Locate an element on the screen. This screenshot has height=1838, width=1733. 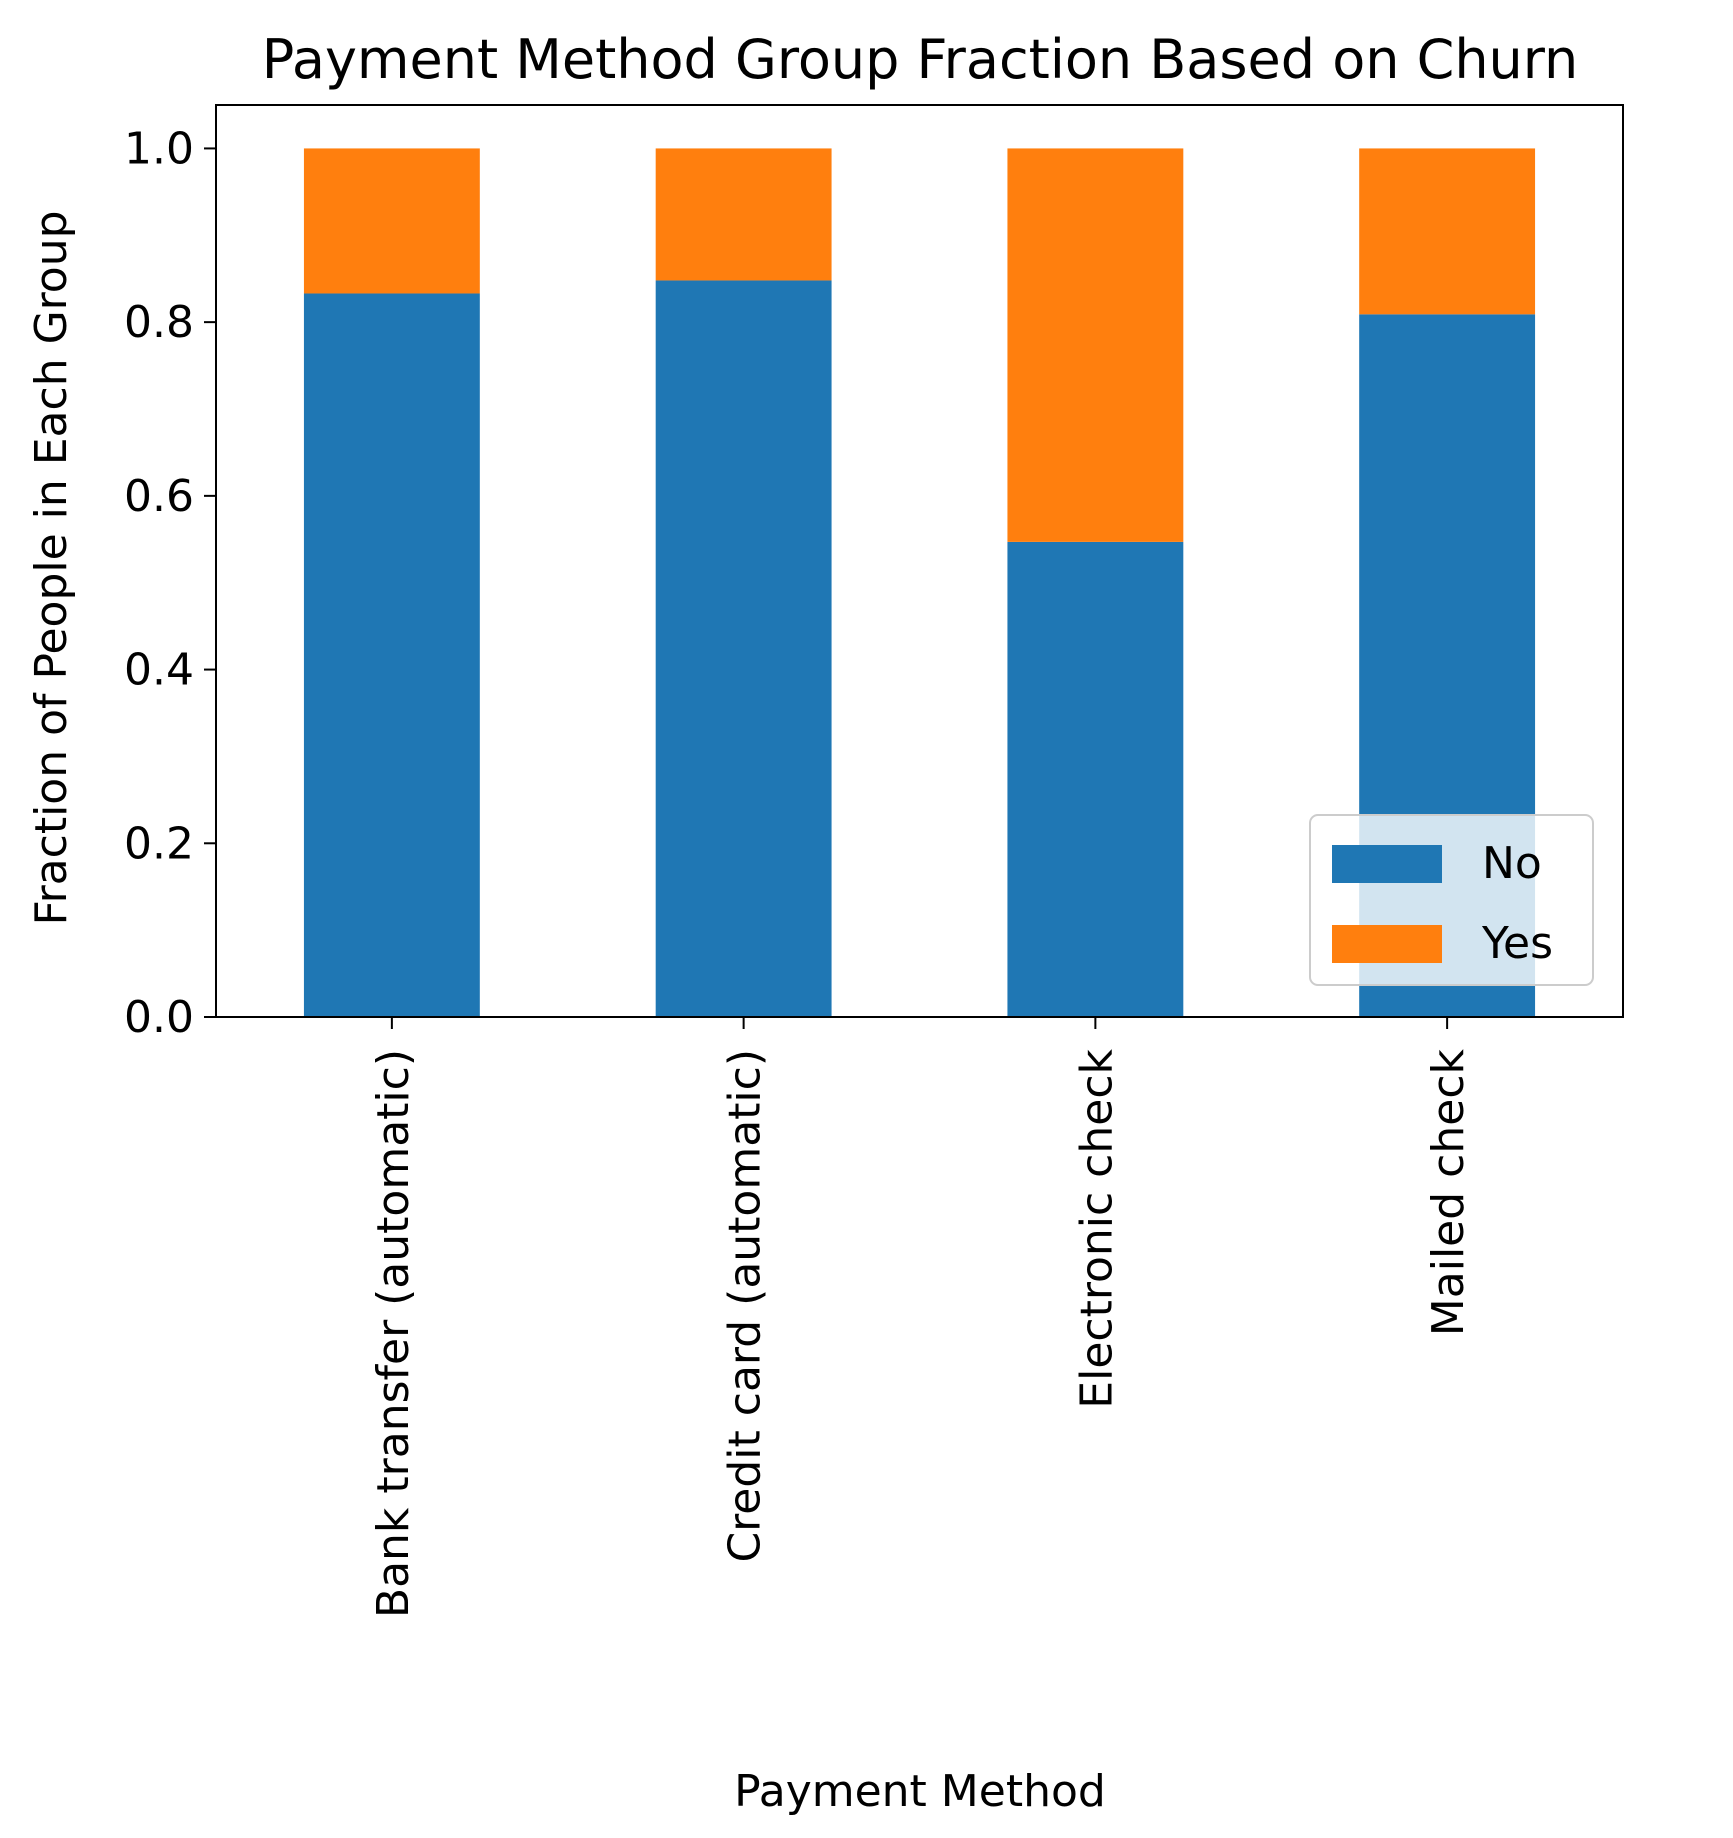
x-tick-label: Electronic check is located at coordinates (1096, 1228).